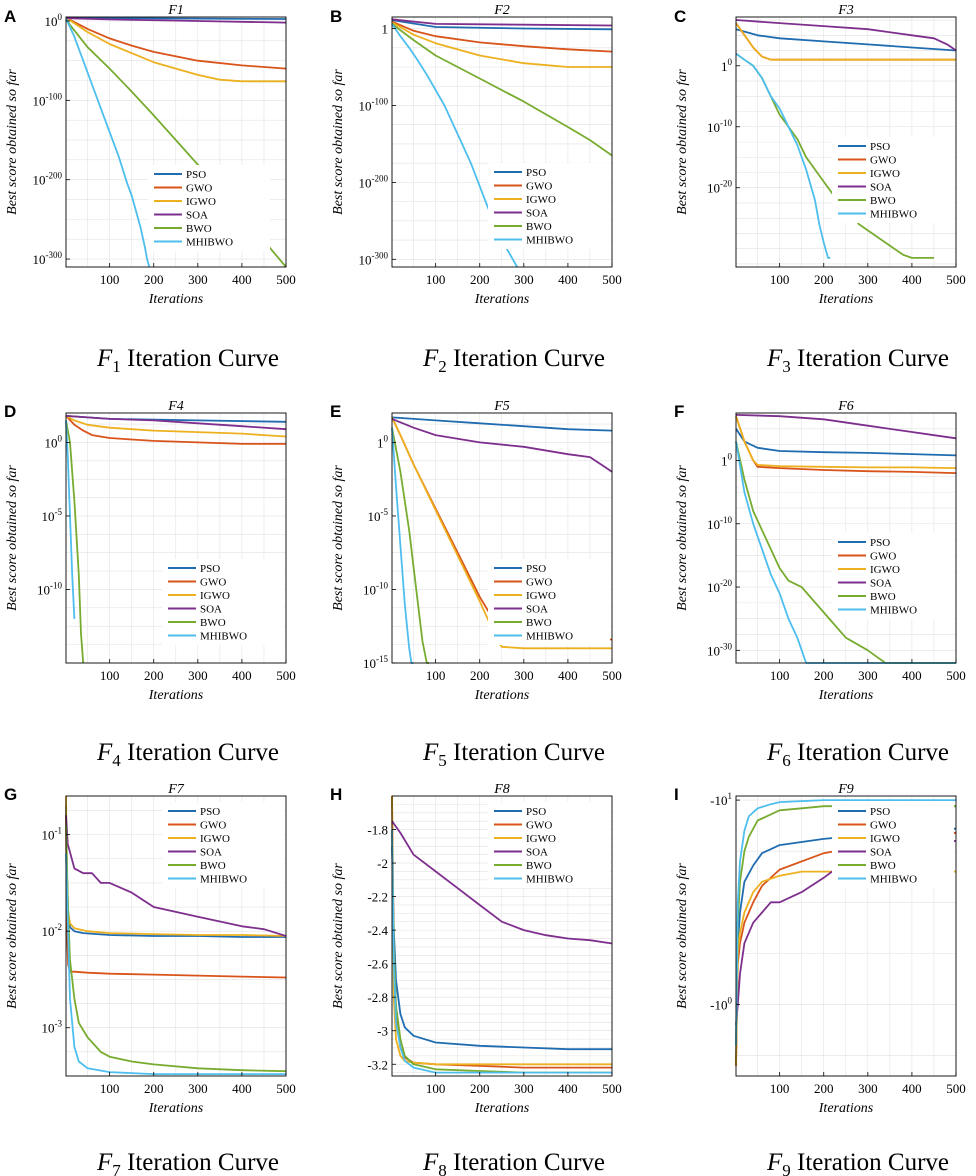 The height and width of the screenshot is (1176, 976). Describe the element at coordinates (956, 675) in the screenshot. I see `x-tick-label: 500` at that location.